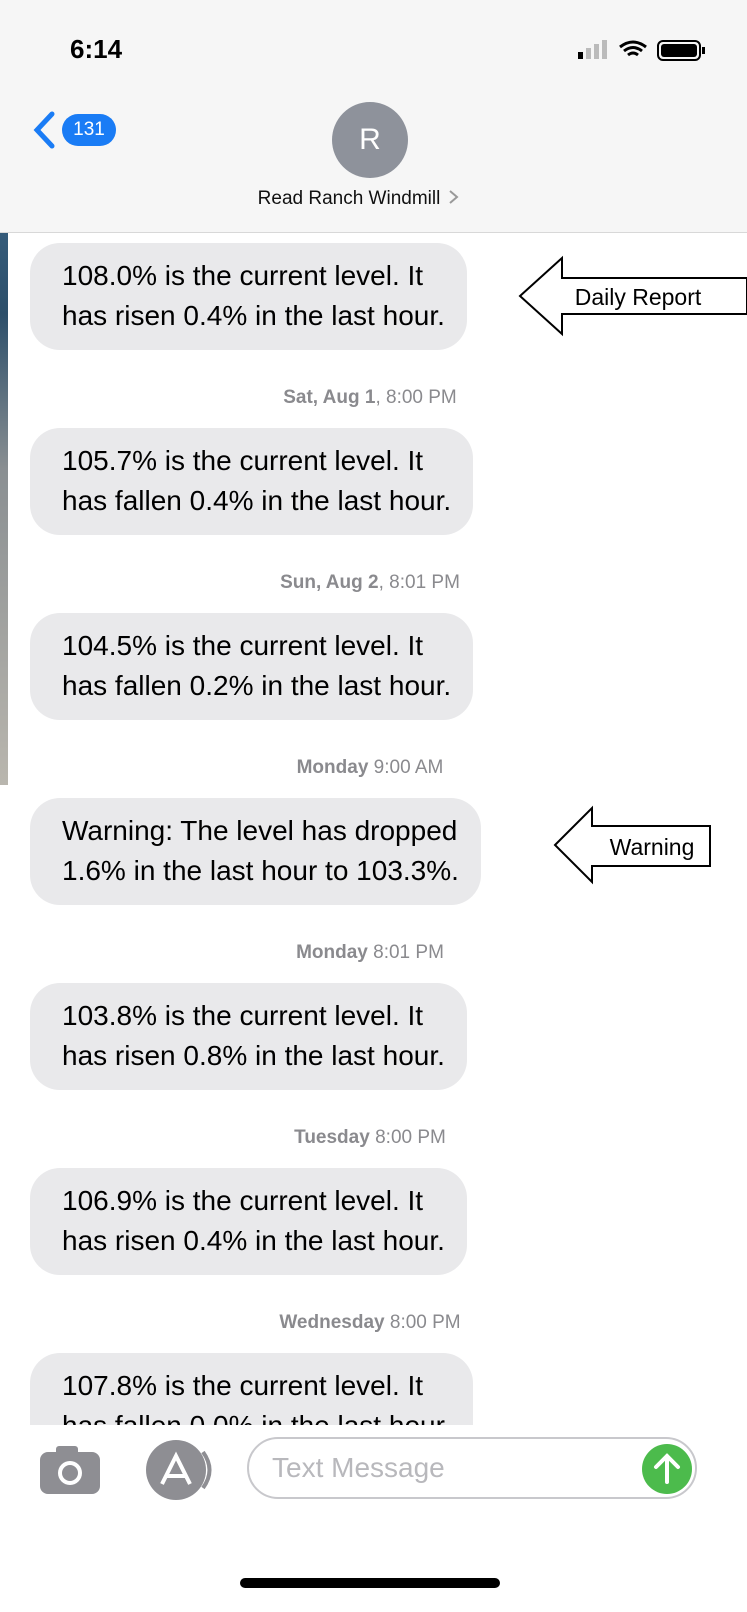 Image resolution: width=747 pixels, height=1612 pixels. What do you see at coordinates (472, 1468) in the screenshot?
I see `text-input` at bounding box center [472, 1468].